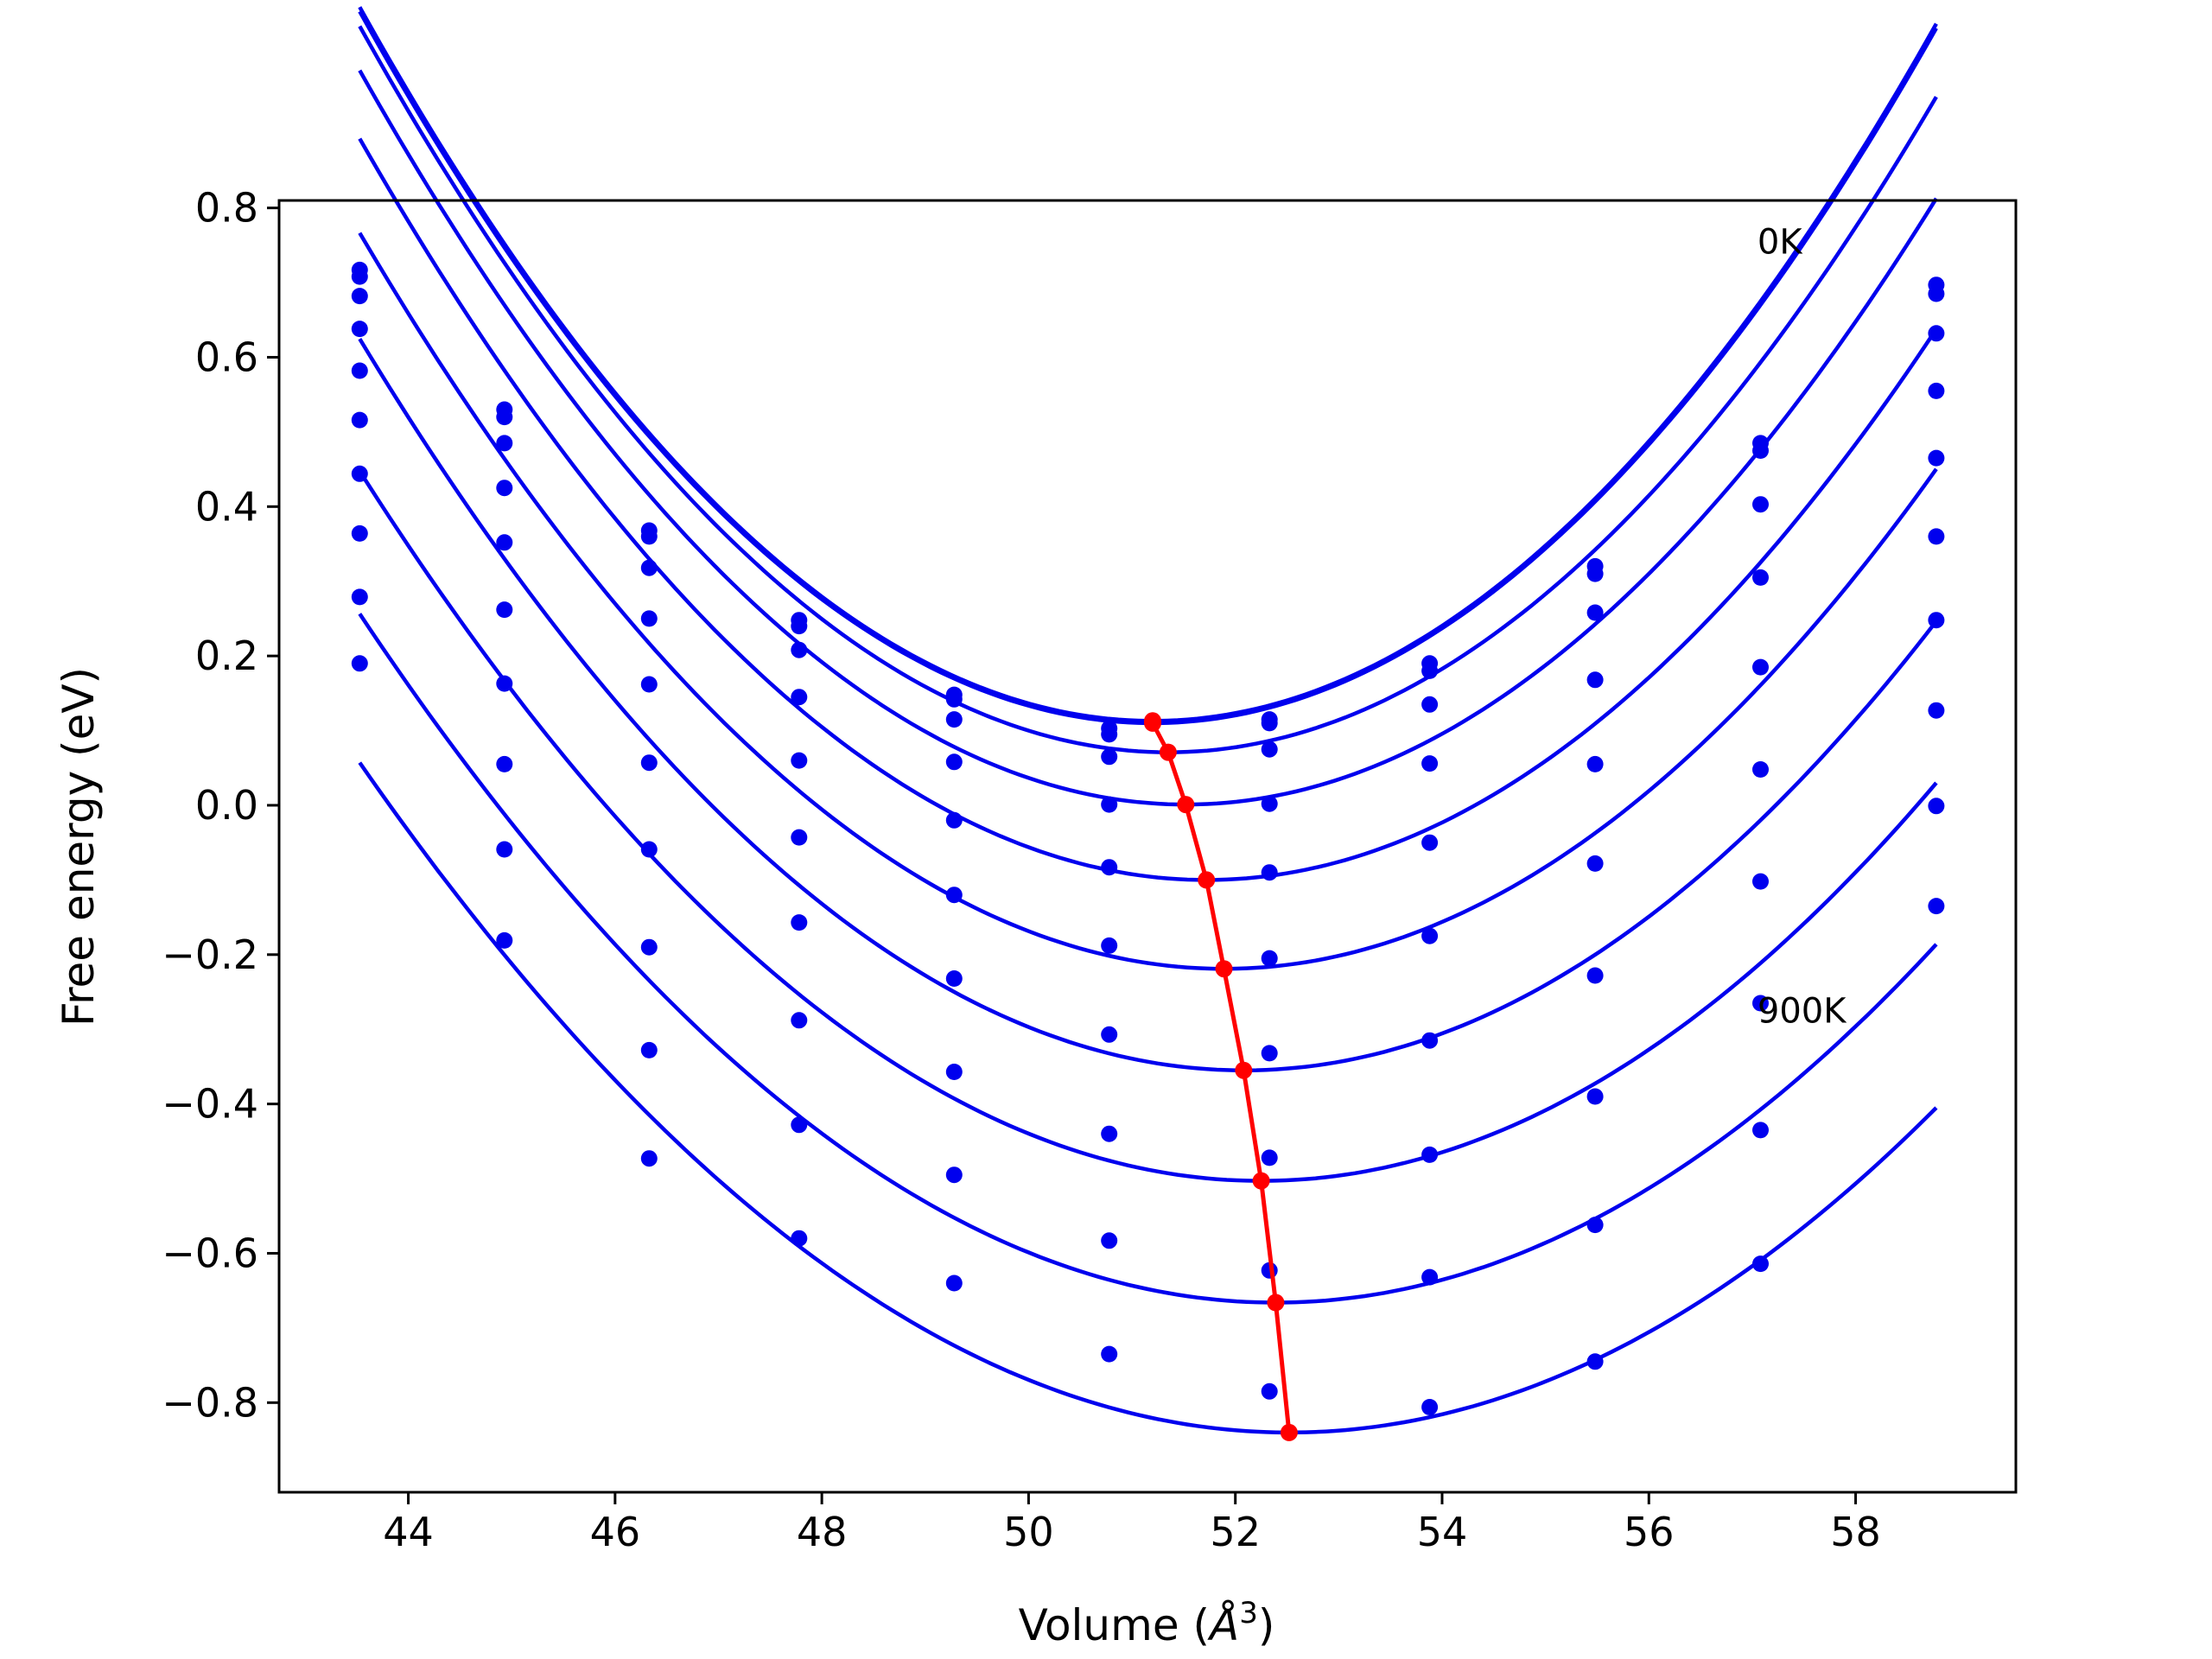  I want to click on y-tick-label-7: 0.6, so click(226, 357).